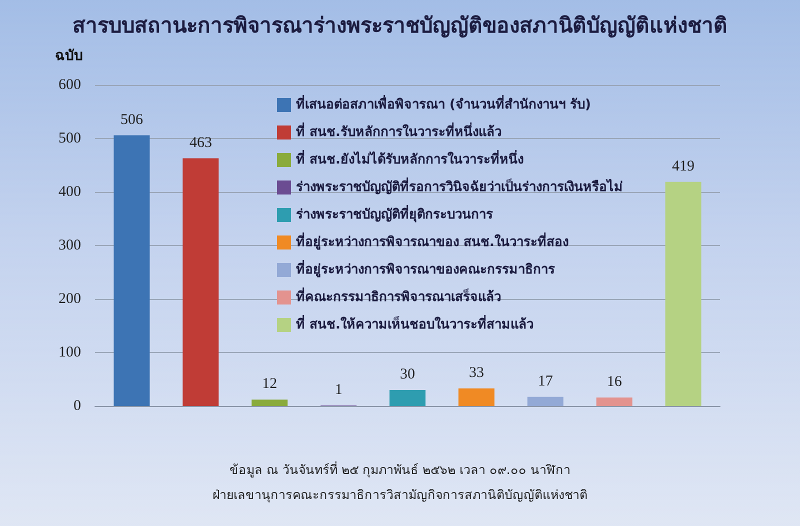 Image resolution: width=800 pixels, height=526 pixels. What do you see at coordinates (69, 56) in the screenshot?
I see `y-axis-title: ฉบับ` at bounding box center [69, 56].